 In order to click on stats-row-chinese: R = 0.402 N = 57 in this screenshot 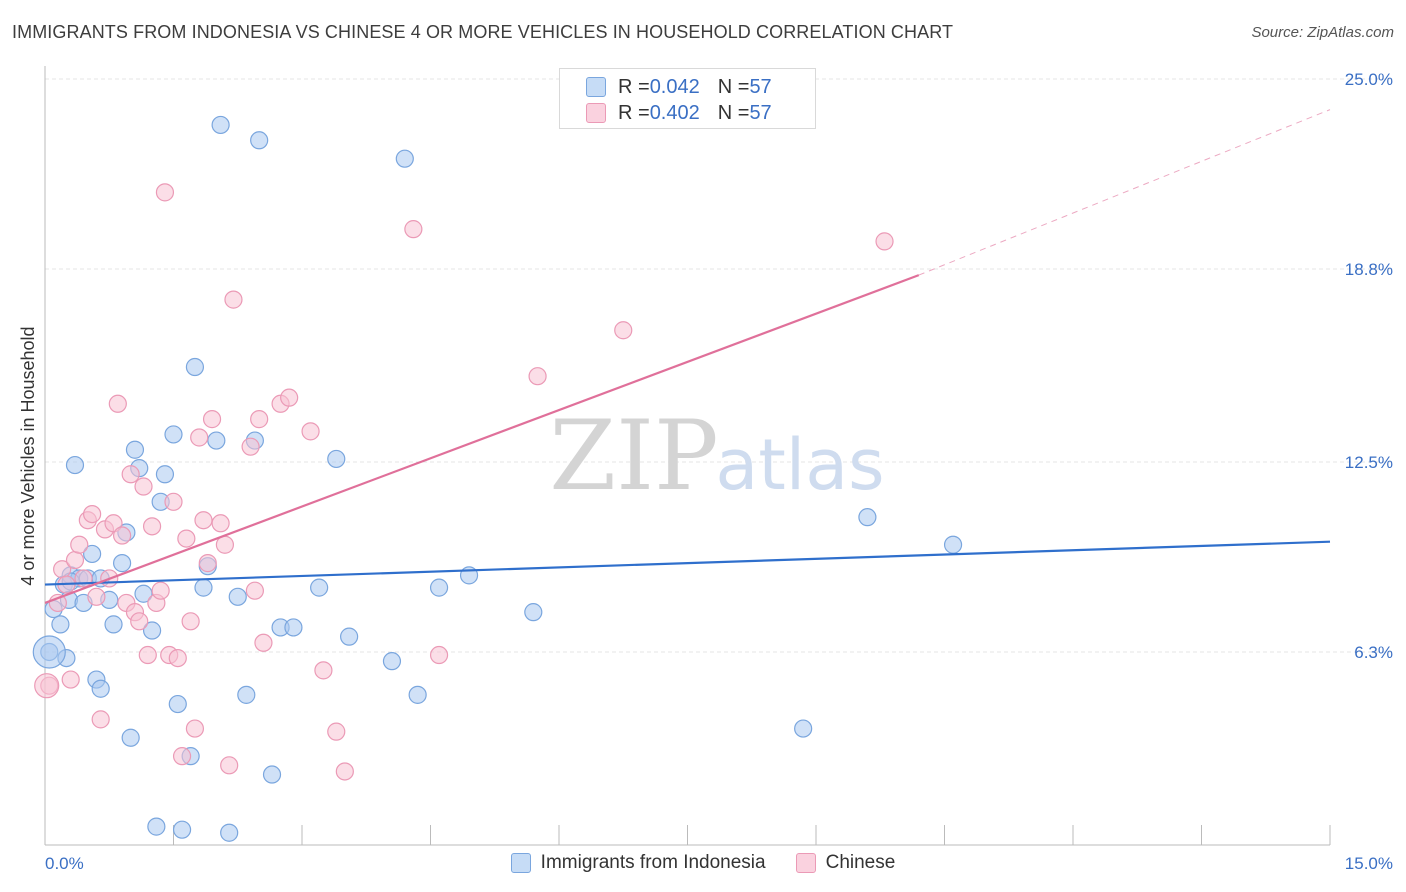, I will do `click(679, 113)`.